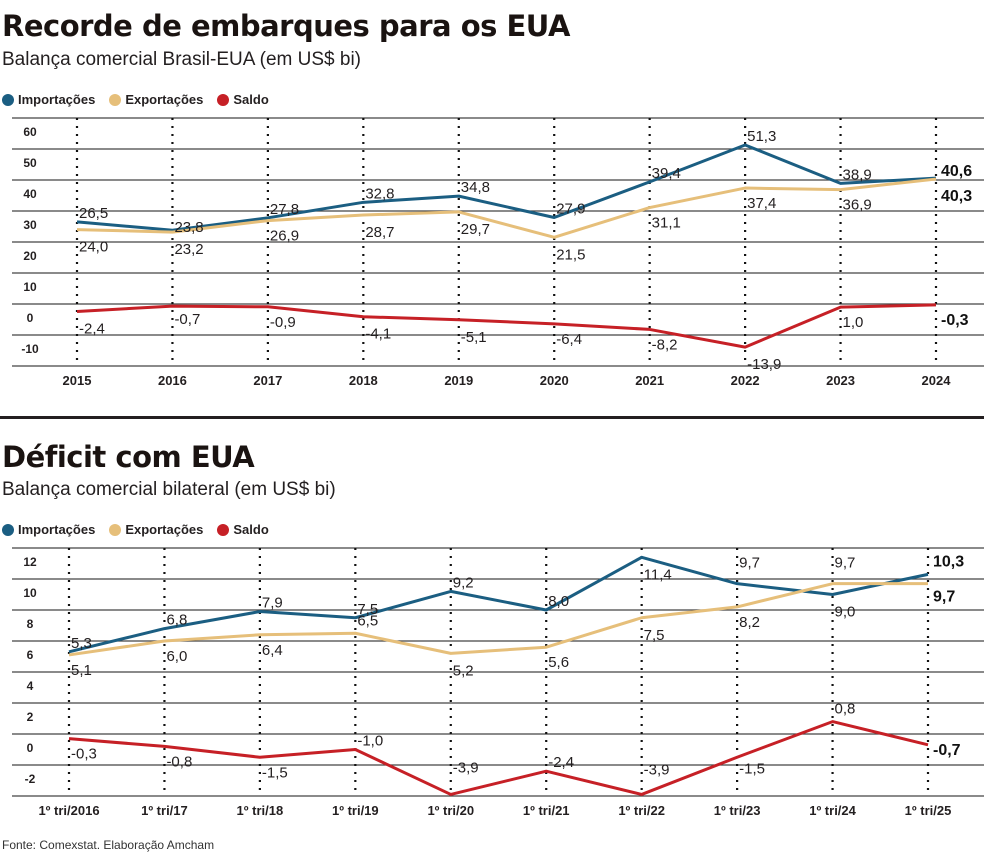  I want to click on chart1-title: Recorde de embarques para os EUA, so click(286, 26).